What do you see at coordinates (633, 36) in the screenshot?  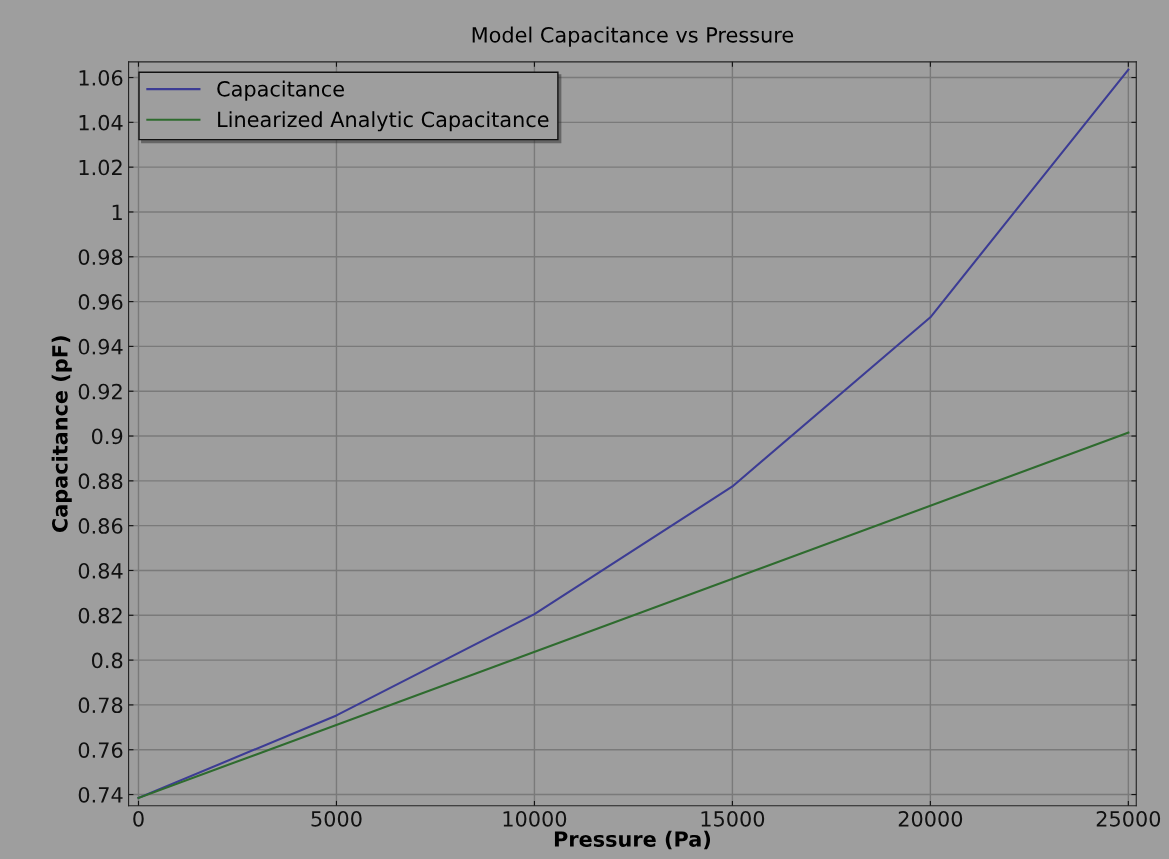 I see `chart-title: Model Capacitance vs Pressure` at bounding box center [633, 36].